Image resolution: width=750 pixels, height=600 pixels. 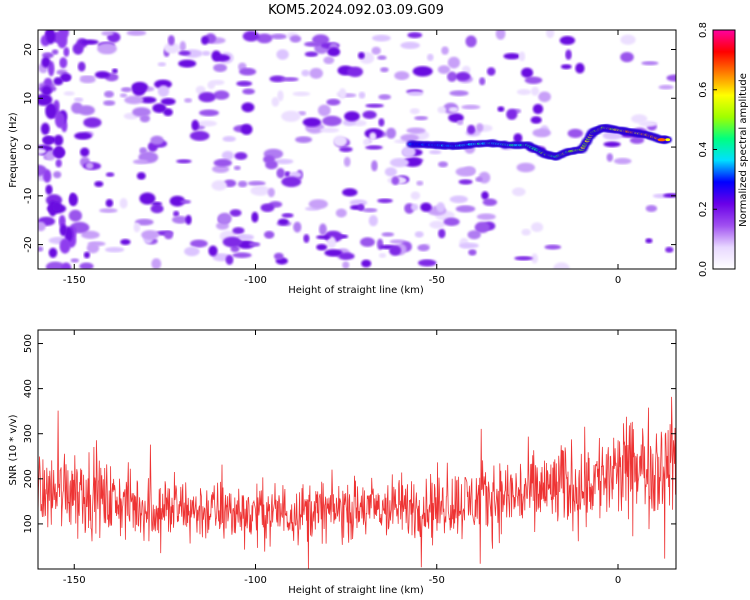 What do you see at coordinates (703, 30) in the screenshot?
I see `colorbar-tick-label: 0.8` at bounding box center [703, 30].